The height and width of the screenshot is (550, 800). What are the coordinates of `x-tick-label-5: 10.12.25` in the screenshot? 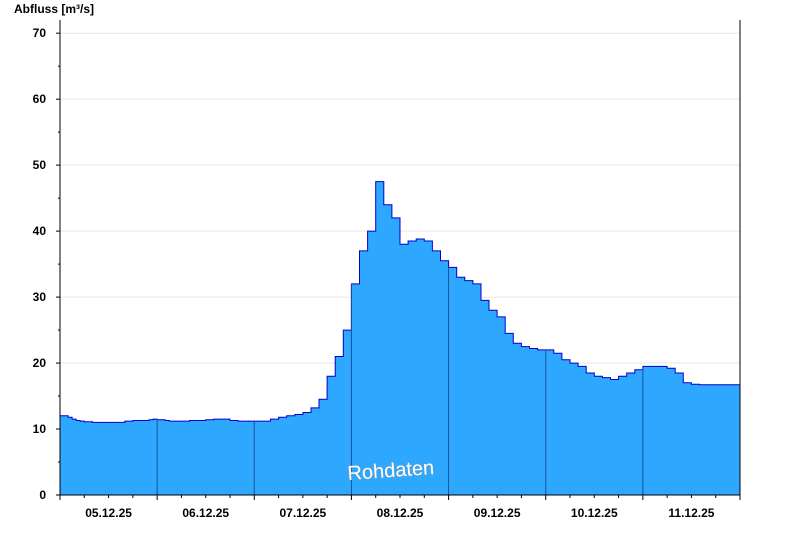 It's located at (594, 513).